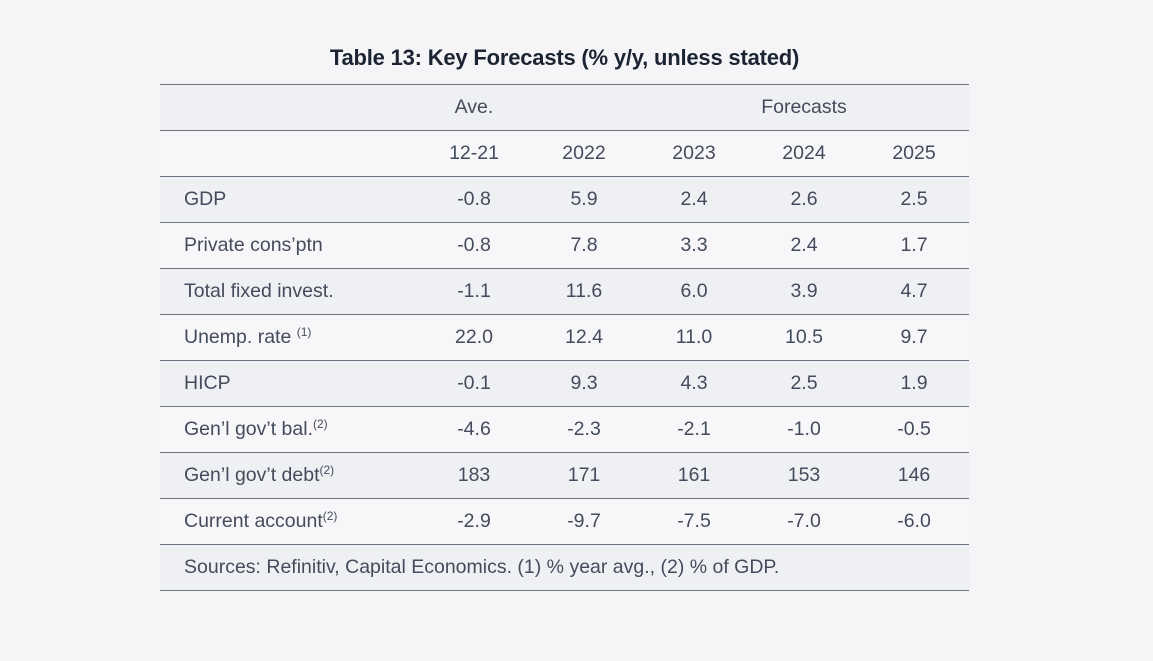 The height and width of the screenshot is (661, 1153). I want to click on row-label-text: Total fixed invest., so click(259, 291).